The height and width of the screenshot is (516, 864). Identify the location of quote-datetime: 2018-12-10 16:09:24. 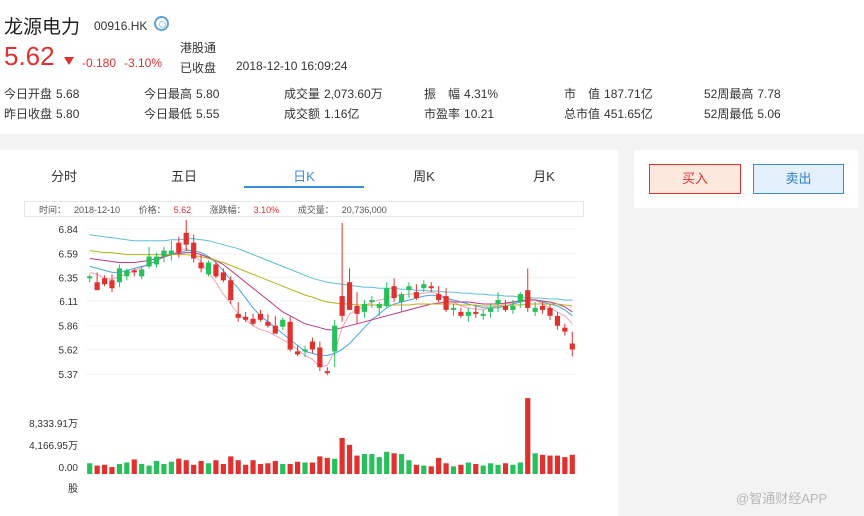
(292, 66).